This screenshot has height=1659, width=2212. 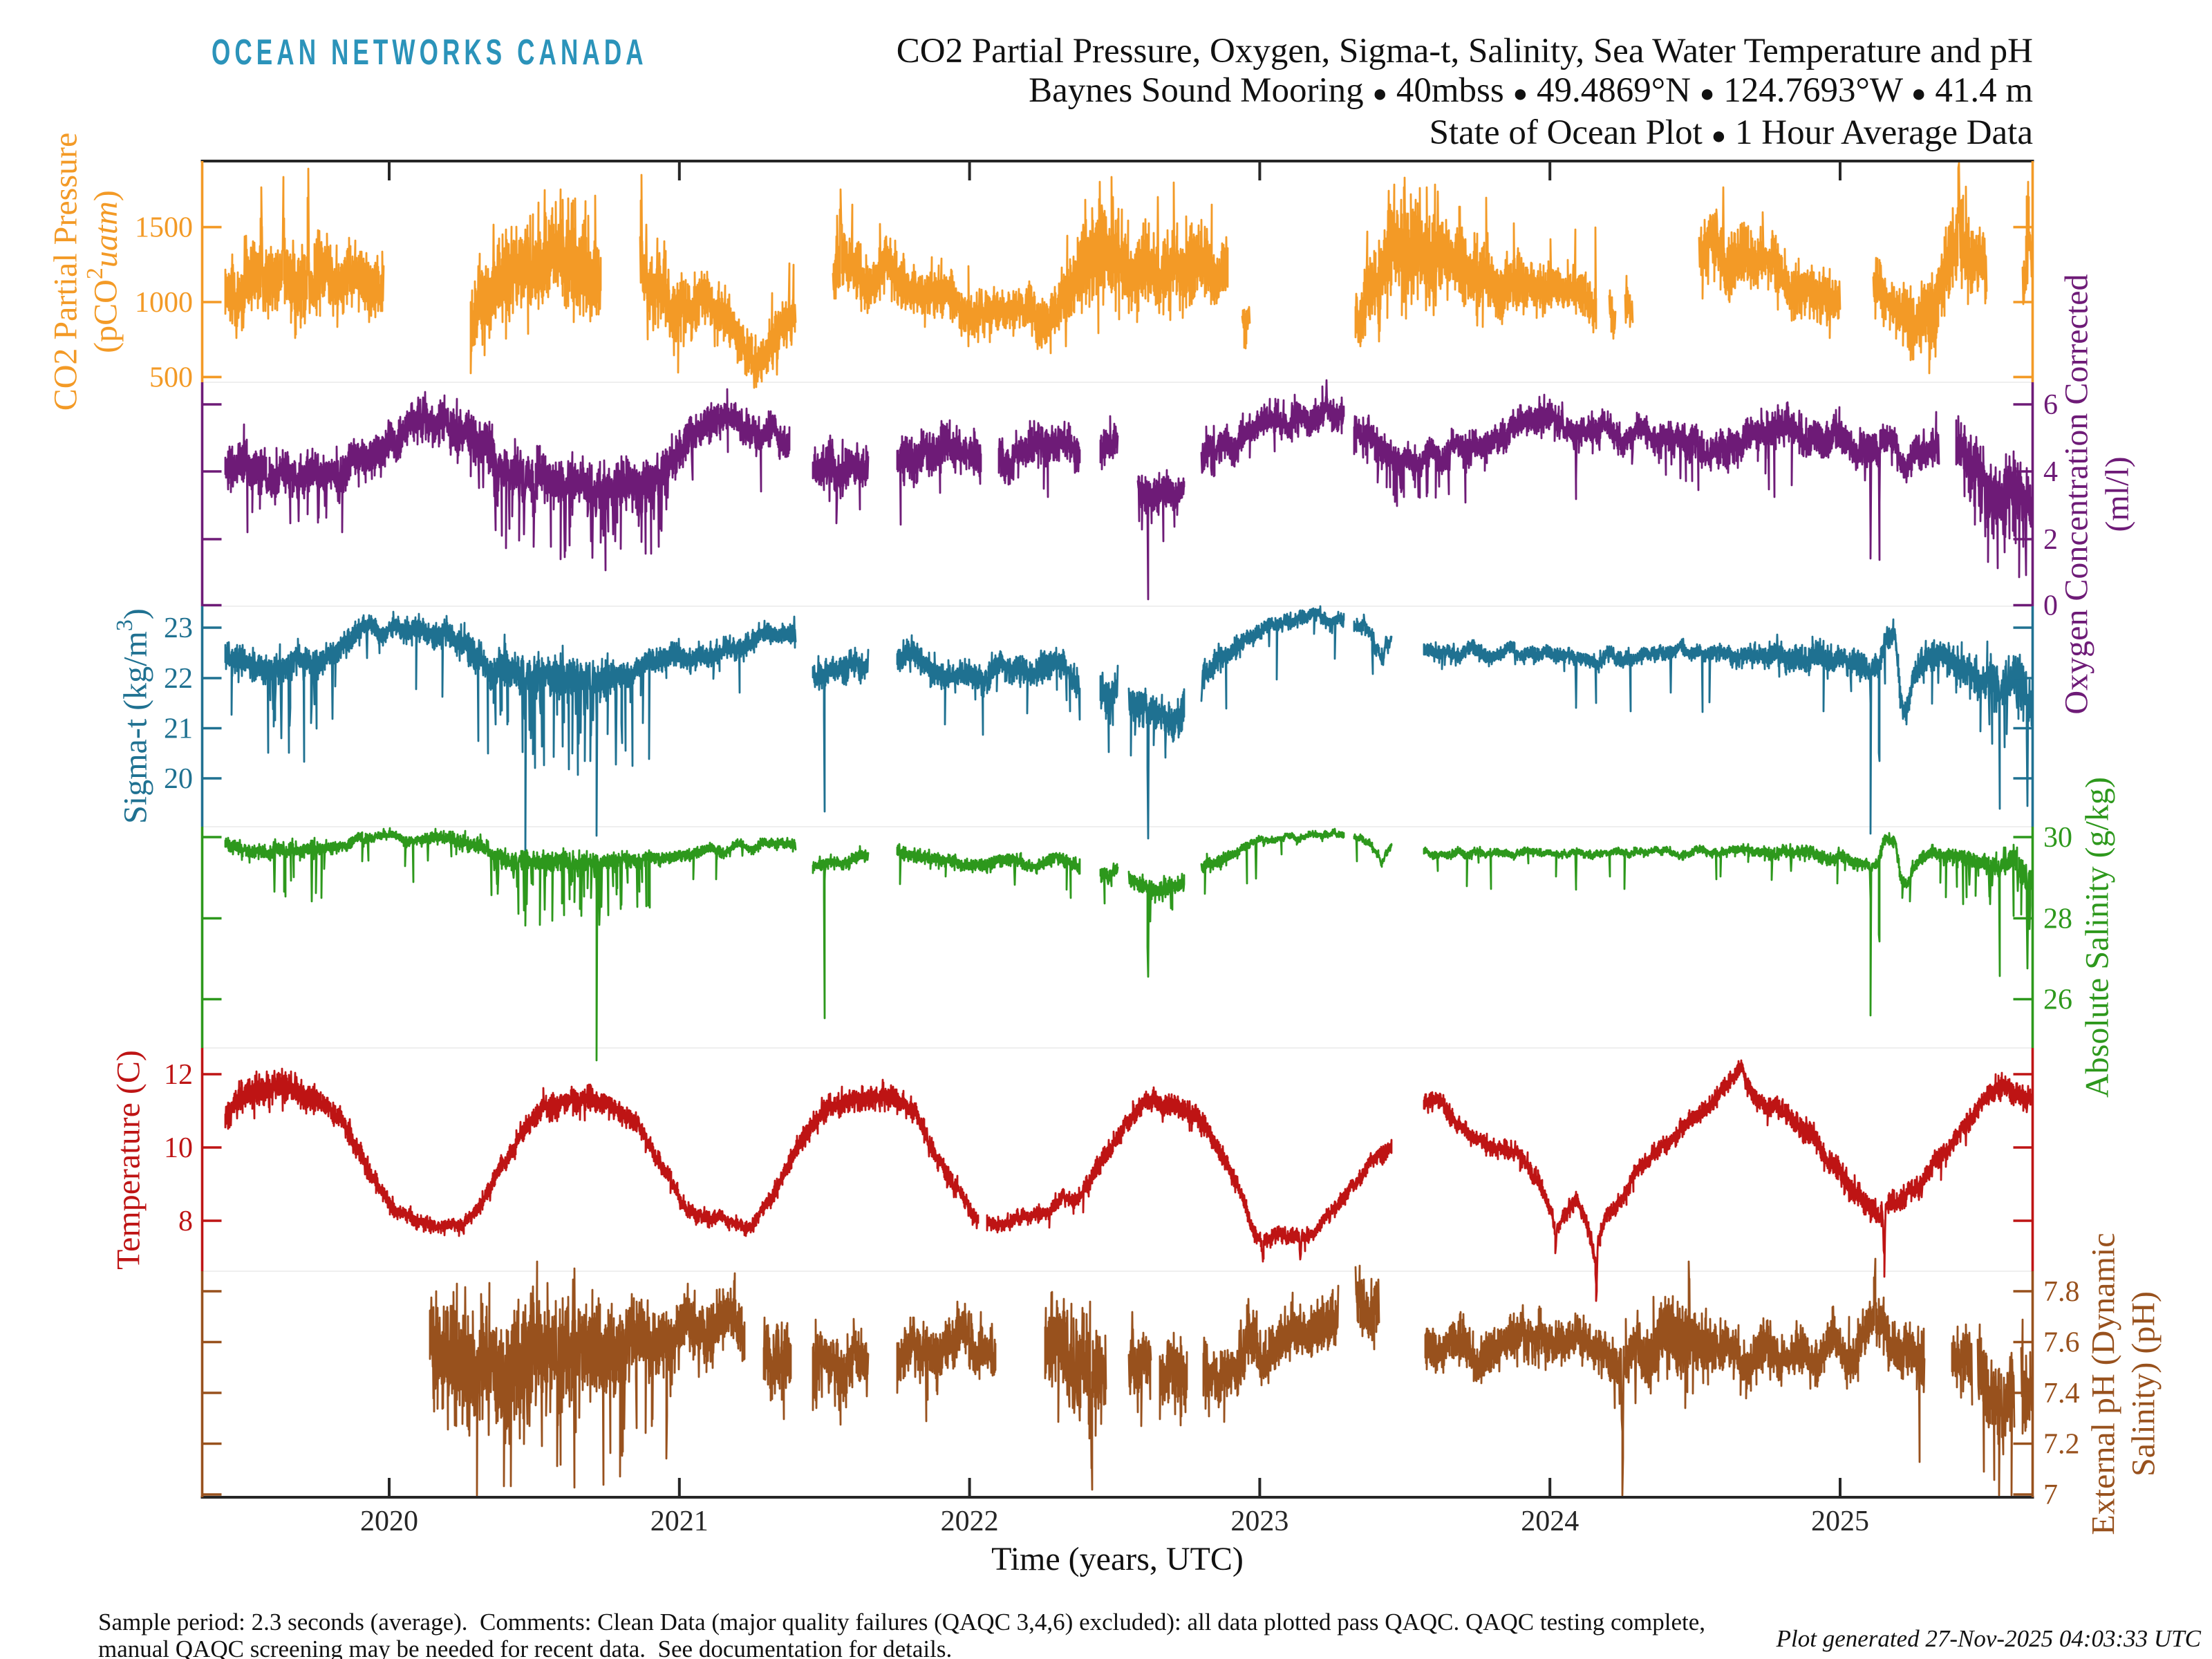 What do you see at coordinates (178, 628) in the screenshot?
I see `svg-text: 23` at bounding box center [178, 628].